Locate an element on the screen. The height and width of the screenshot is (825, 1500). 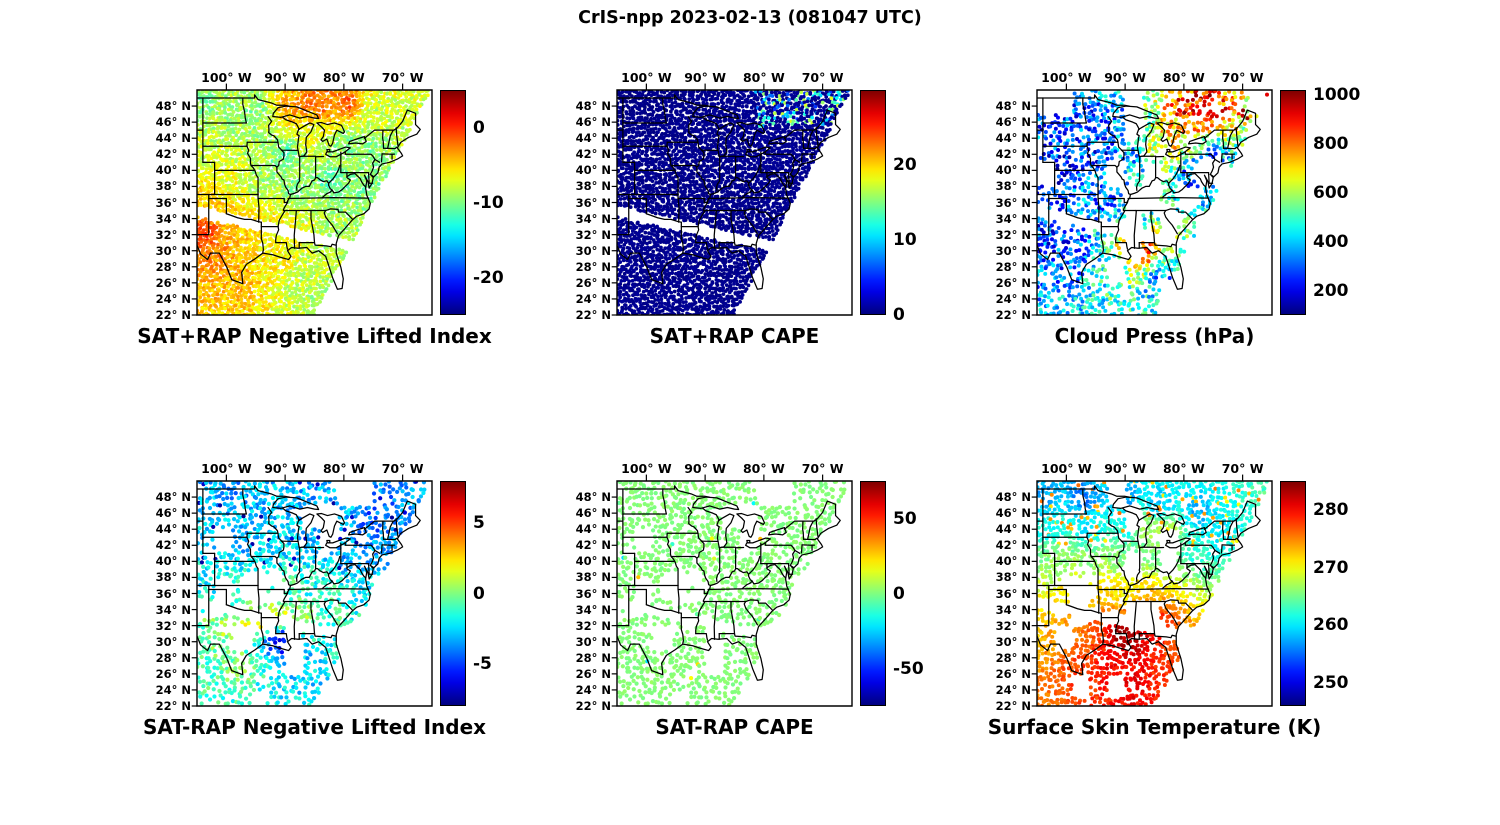
lat-tick-label: 44° N is located at coordinates (593, 138).